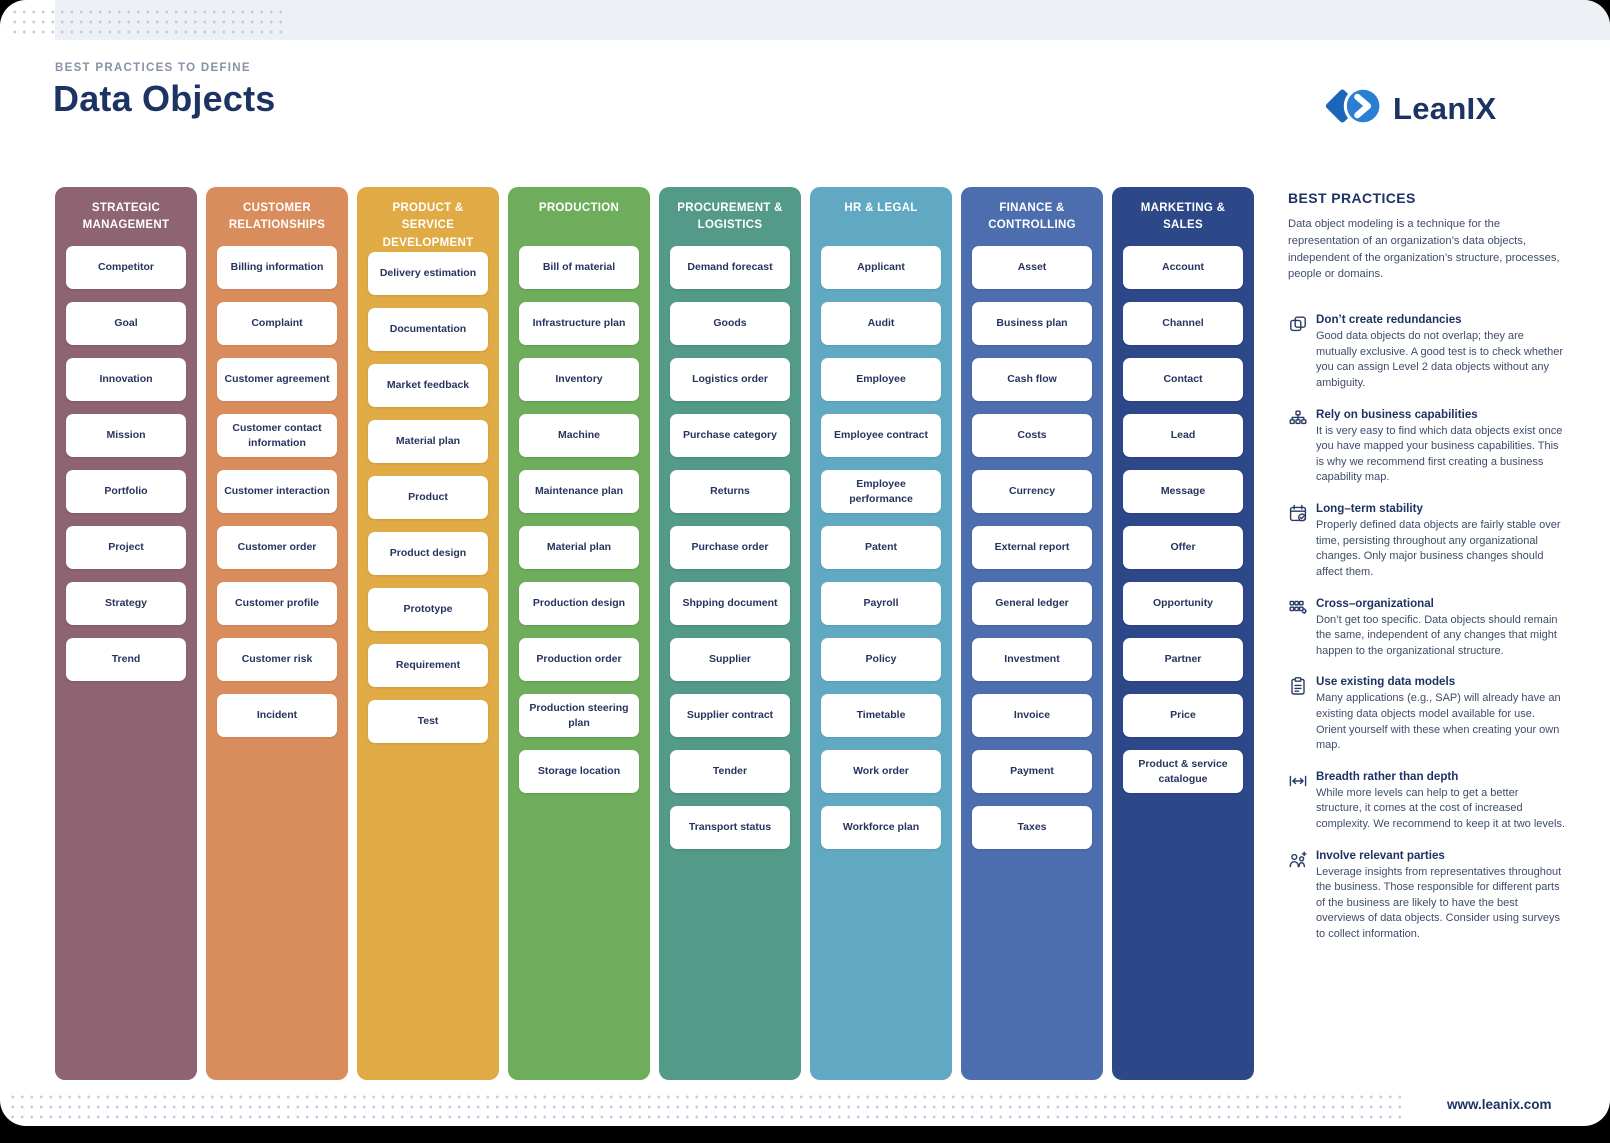  What do you see at coordinates (881, 547) in the screenshot?
I see `data-object-card-patent: Patent` at bounding box center [881, 547].